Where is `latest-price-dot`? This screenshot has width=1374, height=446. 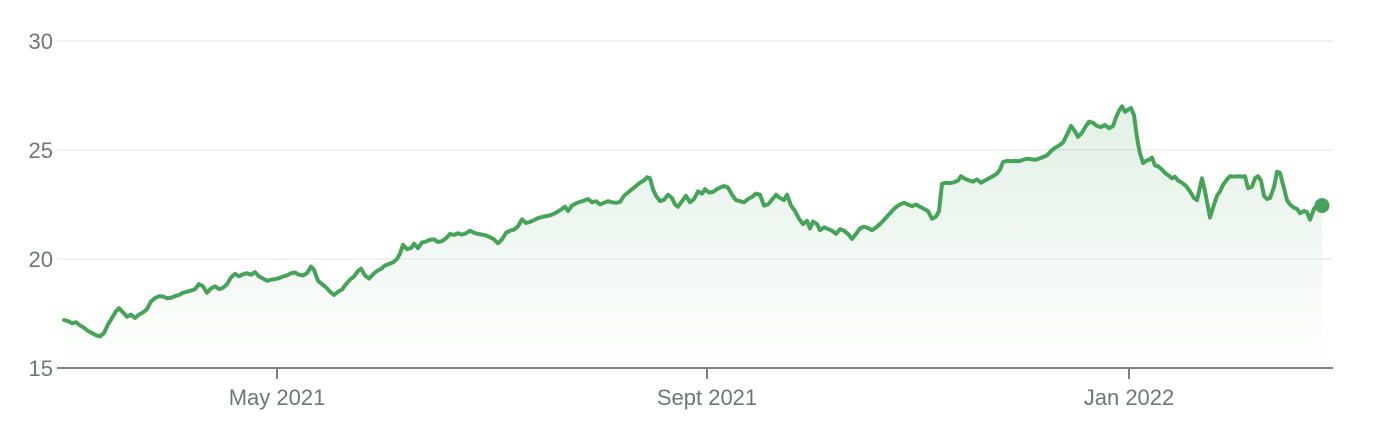
latest-price-dot is located at coordinates (1322, 206).